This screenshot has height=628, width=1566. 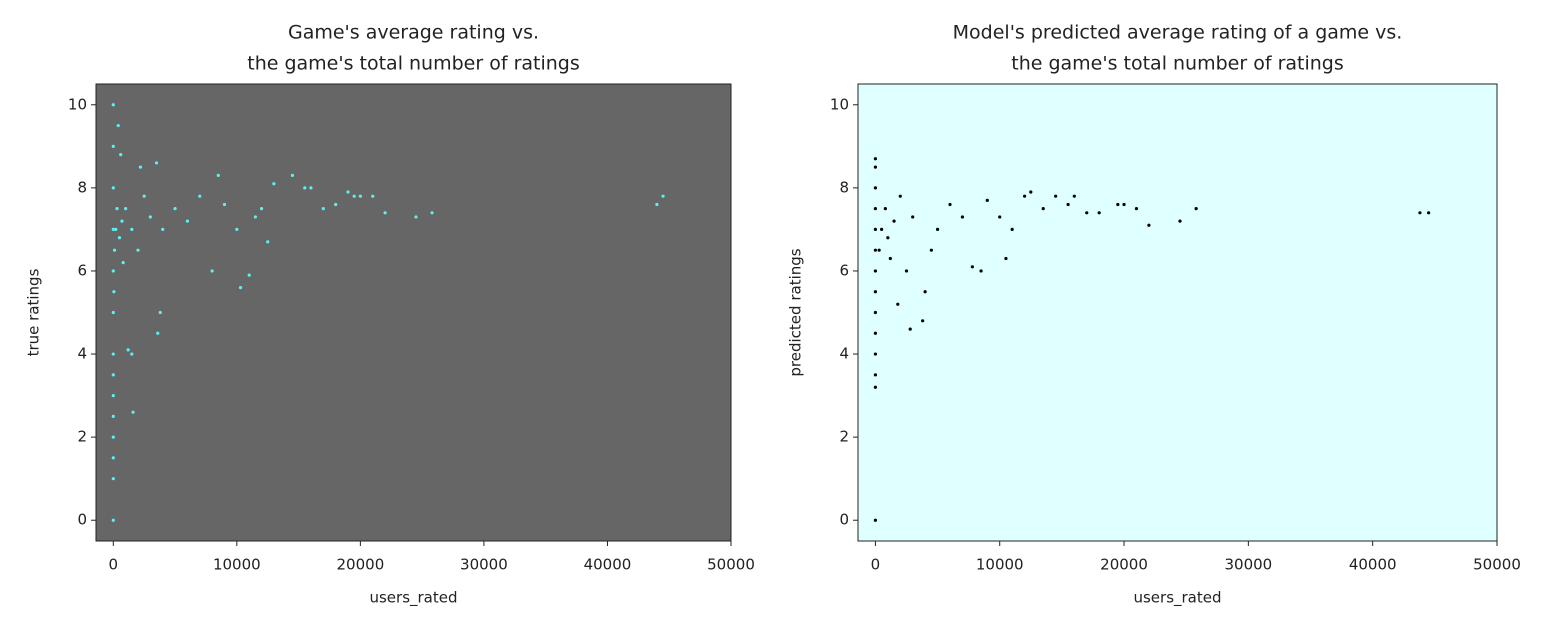 I want to click on chart-title: Game's average rating vs., so click(x=413, y=33).